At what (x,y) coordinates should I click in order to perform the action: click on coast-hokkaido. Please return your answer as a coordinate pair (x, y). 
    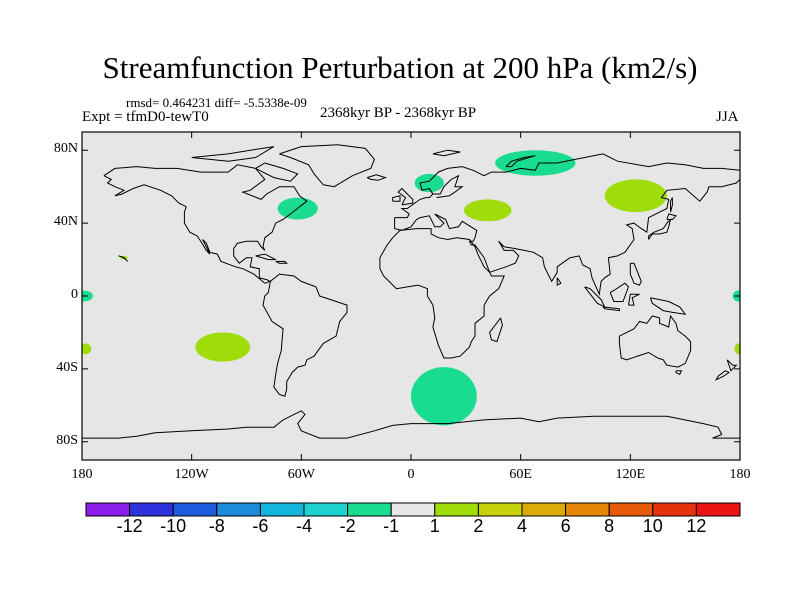
    Looking at the image, I should click on (671, 216).